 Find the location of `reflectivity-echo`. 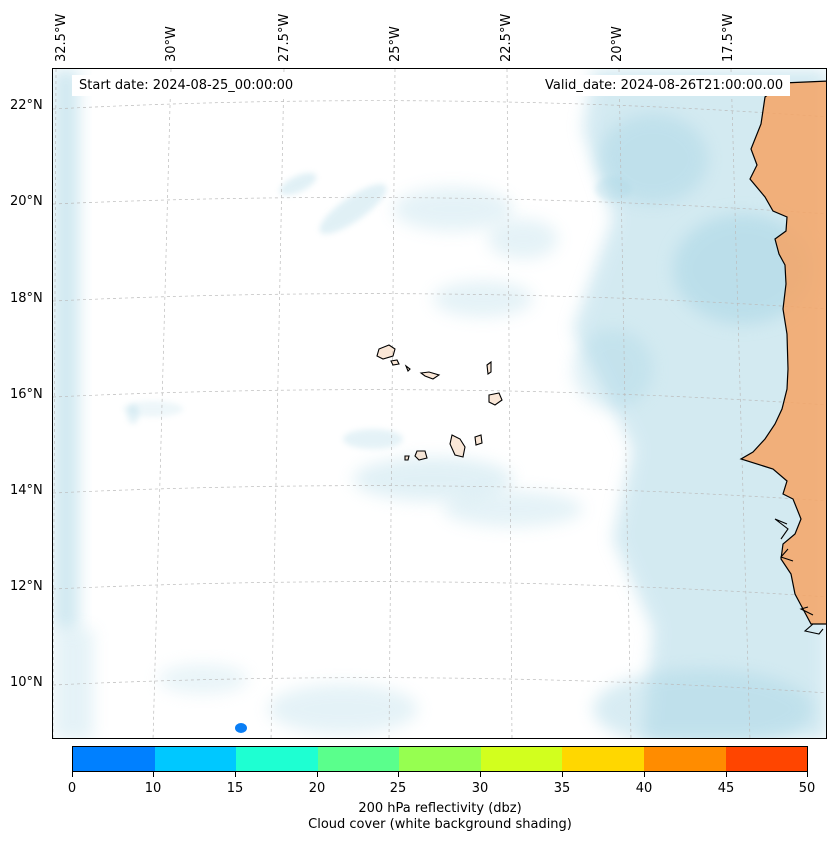

reflectivity-echo is located at coordinates (241, 728).